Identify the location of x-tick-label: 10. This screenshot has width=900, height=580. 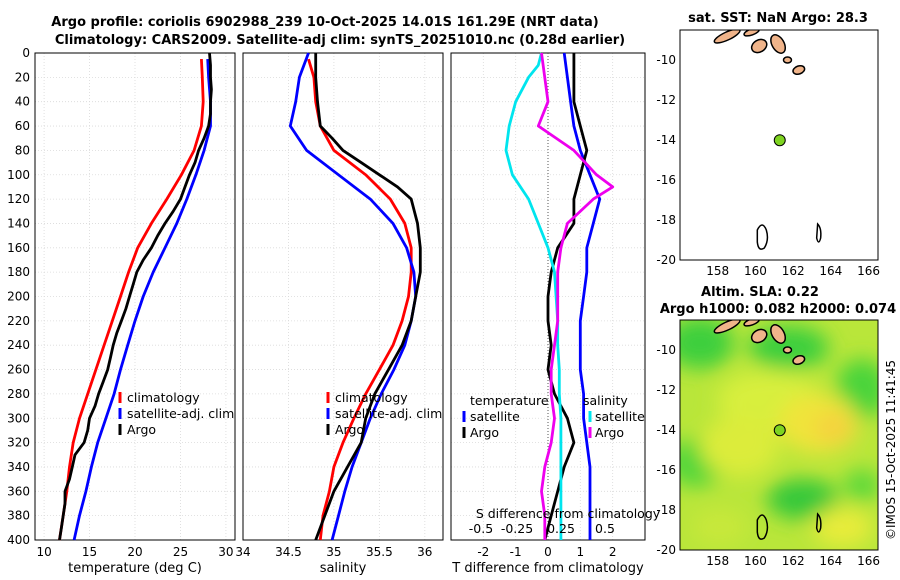
(43, 552).